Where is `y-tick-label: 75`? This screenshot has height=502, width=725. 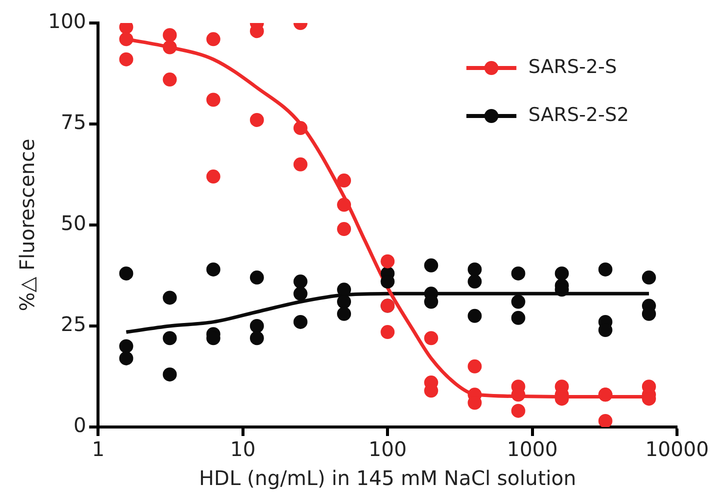
y-tick-label: 75 is located at coordinates (73, 122).